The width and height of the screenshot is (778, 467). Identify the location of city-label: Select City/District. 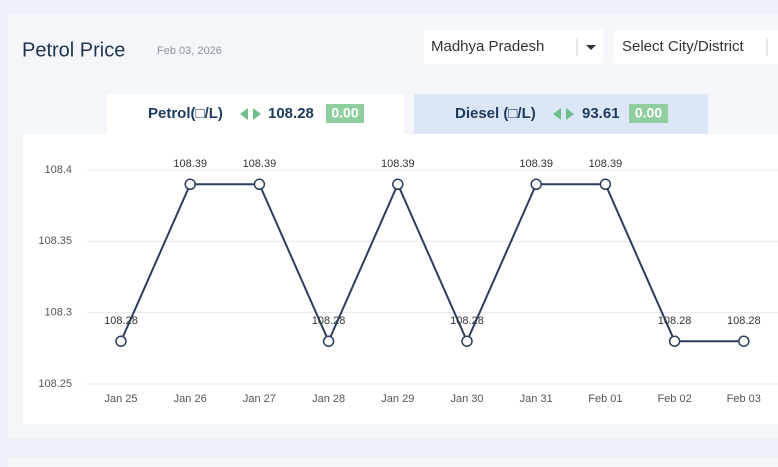
(683, 46).